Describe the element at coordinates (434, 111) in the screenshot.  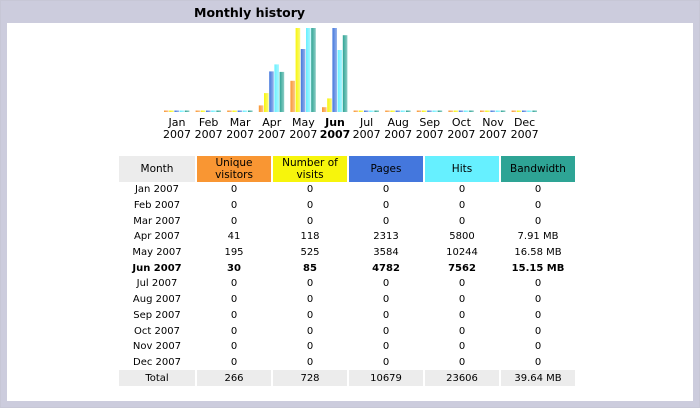
I see `bar-ht-sep` at that location.